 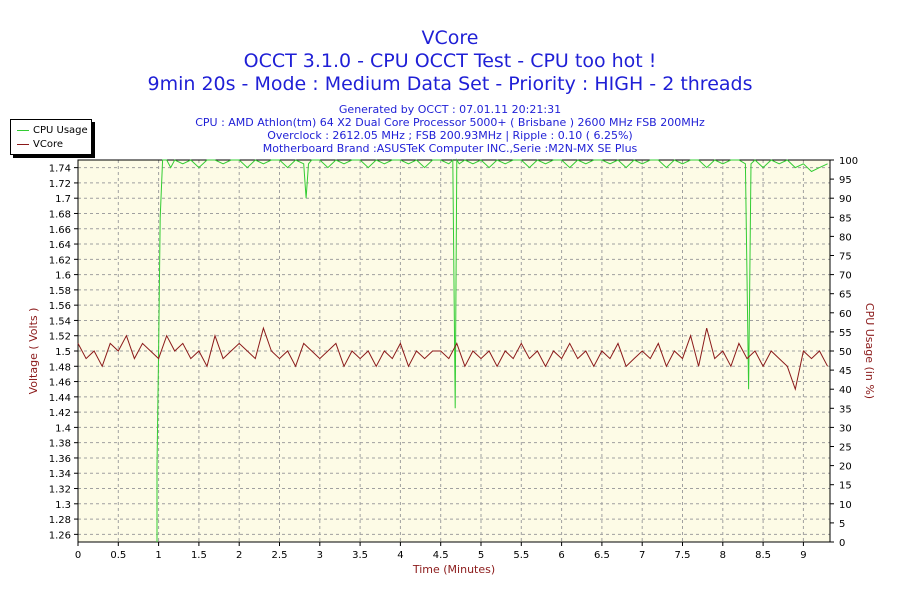 What do you see at coordinates (60, 184) in the screenshot?
I see `y-tick-label: 1.72` at bounding box center [60, 184].